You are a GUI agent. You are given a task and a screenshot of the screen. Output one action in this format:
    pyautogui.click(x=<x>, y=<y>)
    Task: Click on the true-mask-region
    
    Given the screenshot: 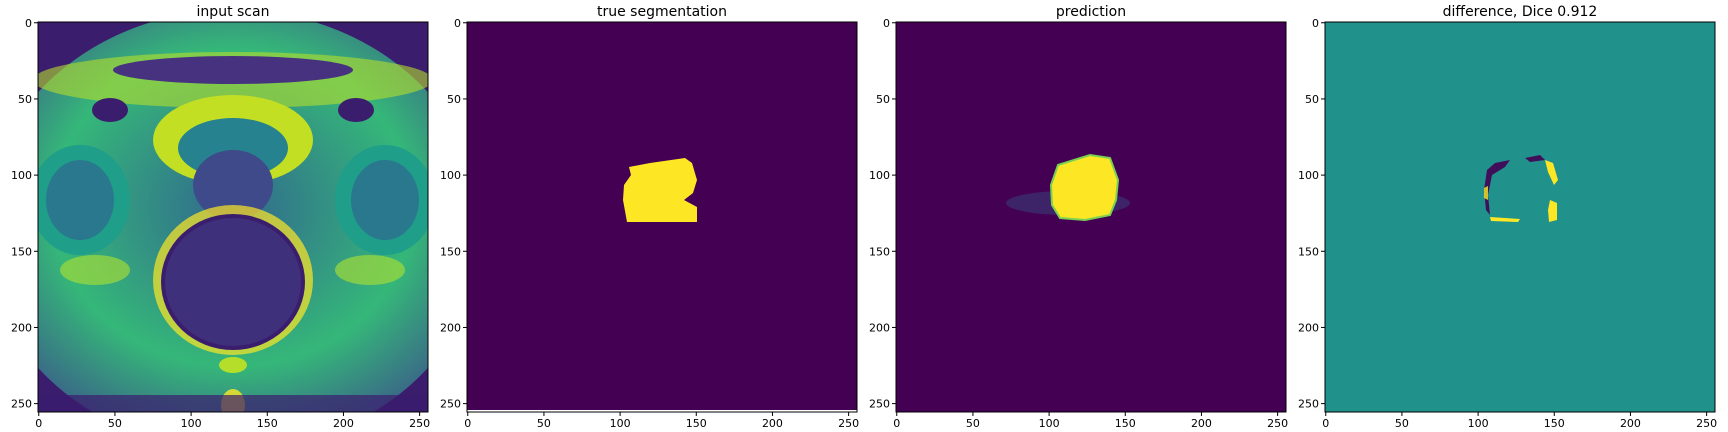 What is the action you would take?
    pyautogui.click(x=660, y=190)
    